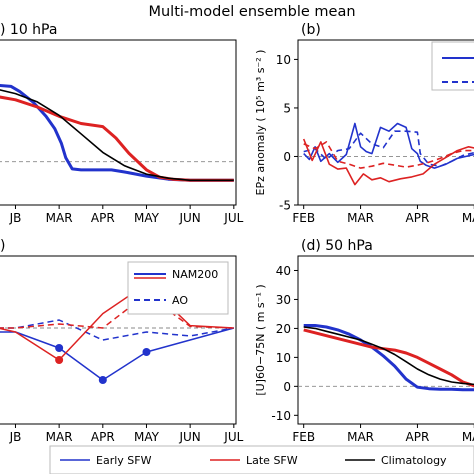  Describe the element at coordinates (287, 108) in the screenshot. I see `y-tick-label: 5` at that location.